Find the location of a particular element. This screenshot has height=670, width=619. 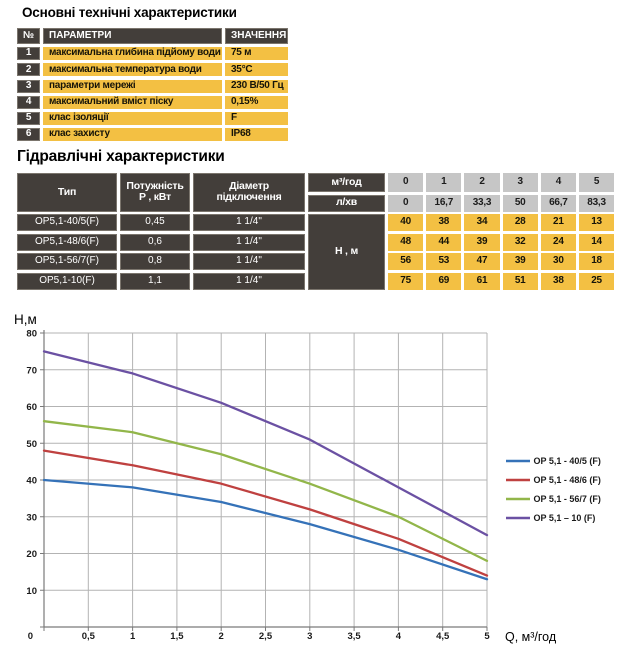

head-value-cell: 75 is located at coordinates (406, 281).